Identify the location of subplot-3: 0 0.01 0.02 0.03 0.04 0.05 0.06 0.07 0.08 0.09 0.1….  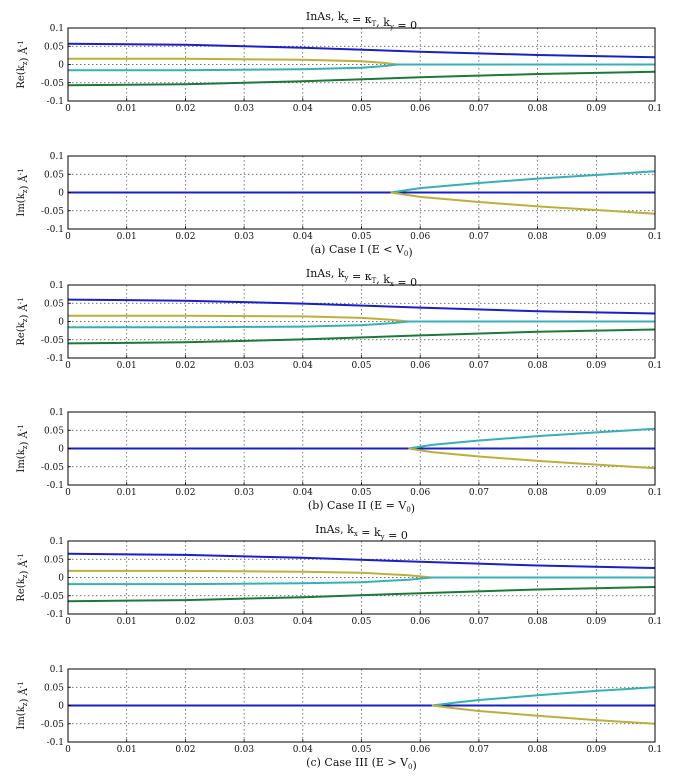
(339, 319).